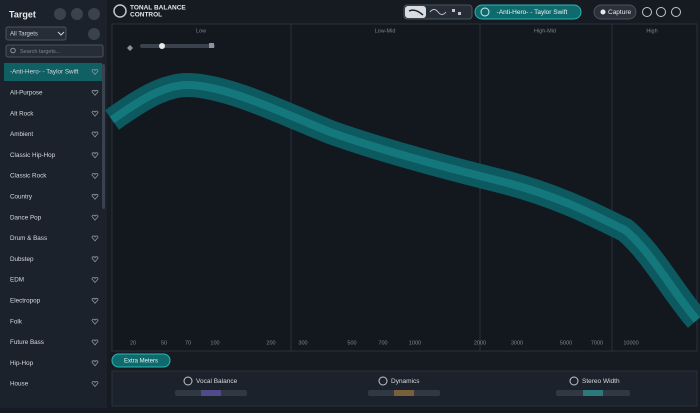 This screenshot has width=700, height=413. What do you see at coordinates (270, 343) in the screenshot?
I see `frequency-label: 200` at bounding box center [270, 343].